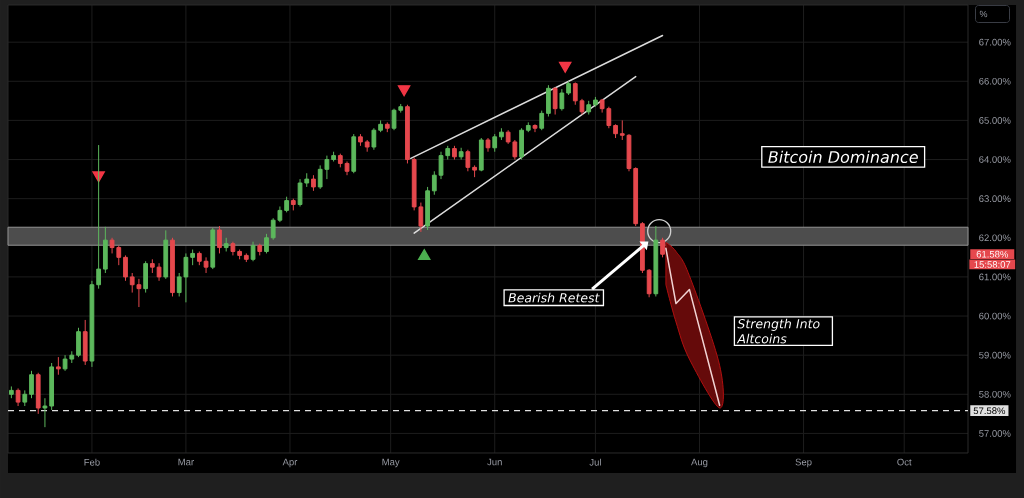 The width and height of the screenshot is (1024, 498). I want to click on y-tick-label: 66.00%, so click(995, 81).